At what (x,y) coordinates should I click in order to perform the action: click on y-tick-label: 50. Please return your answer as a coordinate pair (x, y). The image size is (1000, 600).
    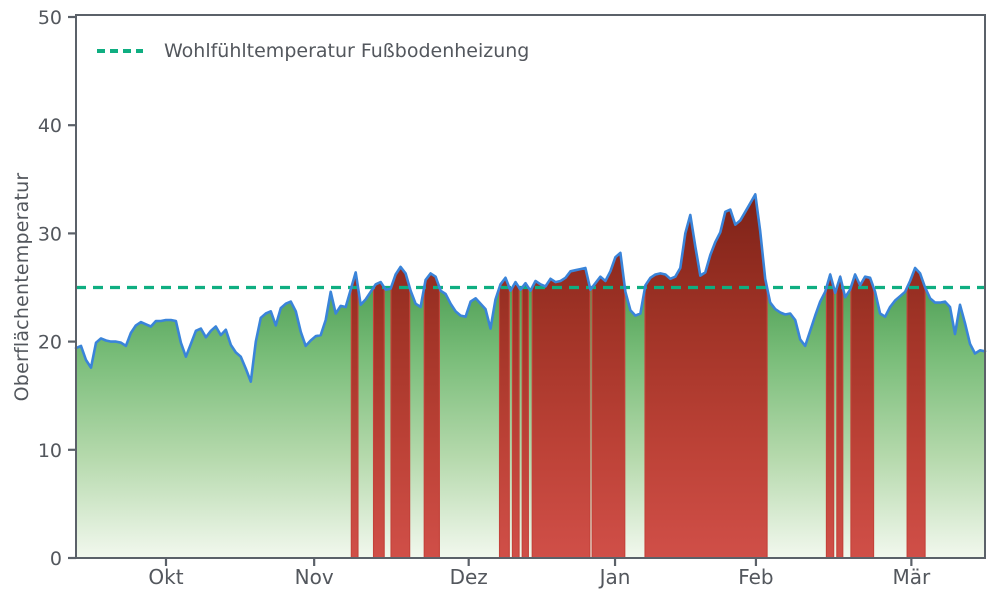
    Looking at the image, I should click on (50, 18).